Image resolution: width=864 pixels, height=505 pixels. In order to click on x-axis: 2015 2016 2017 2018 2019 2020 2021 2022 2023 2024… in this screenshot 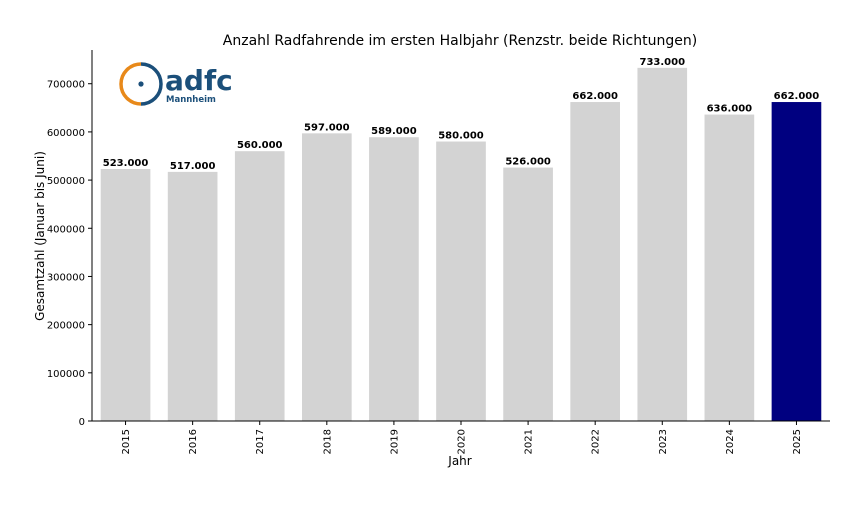, I will do `click(461, 437)`.